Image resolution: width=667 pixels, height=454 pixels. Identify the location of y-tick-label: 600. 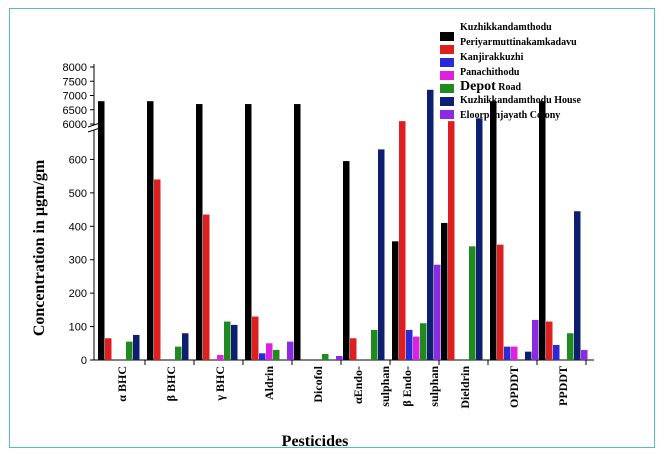
(78, 160).